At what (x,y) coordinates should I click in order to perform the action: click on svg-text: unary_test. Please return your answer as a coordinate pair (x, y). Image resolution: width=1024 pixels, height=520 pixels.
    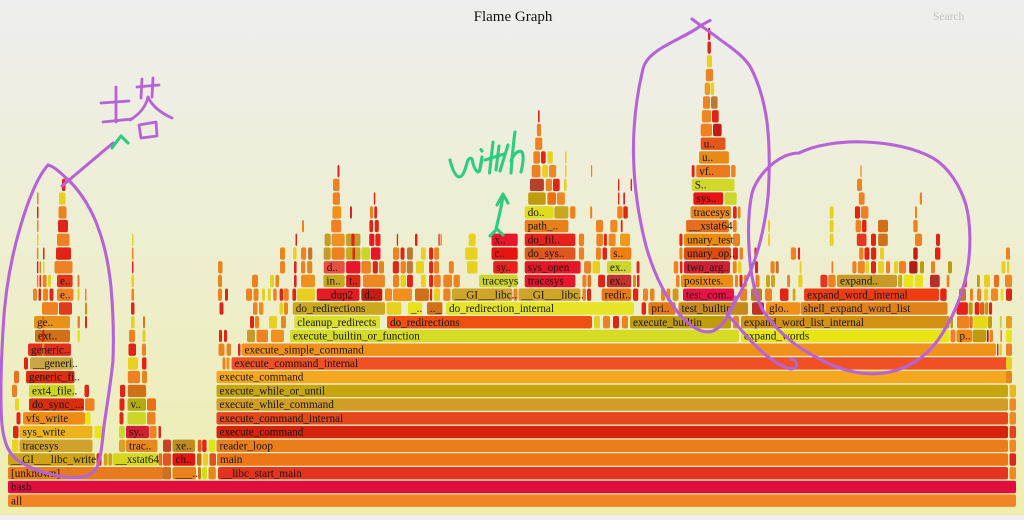
    Looking at the image, I should click on (710, 240).